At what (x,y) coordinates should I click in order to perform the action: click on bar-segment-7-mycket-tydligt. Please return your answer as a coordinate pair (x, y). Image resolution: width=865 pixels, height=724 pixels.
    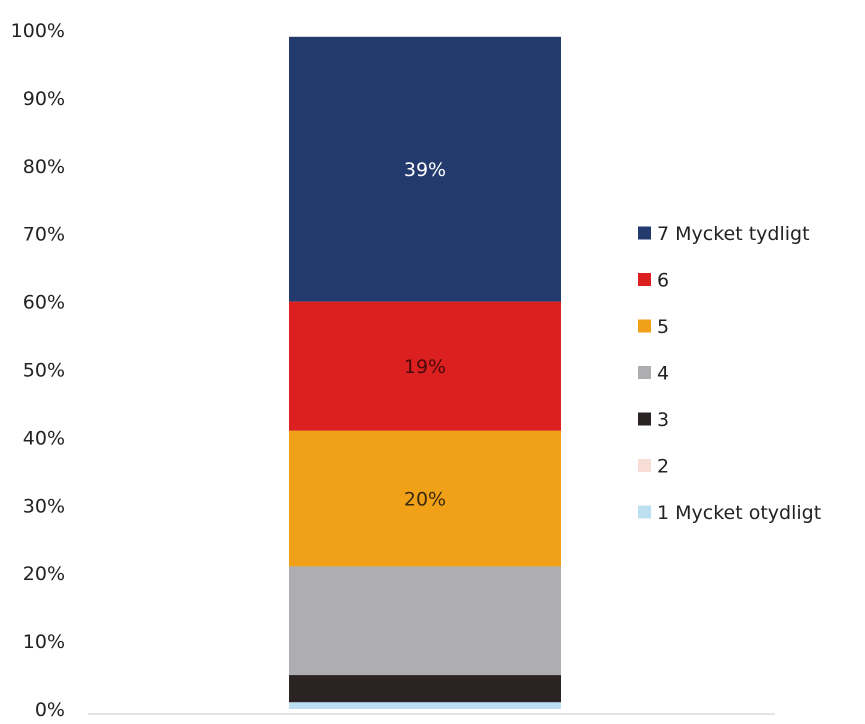
    Looking at the image, I should click on (425, 169).